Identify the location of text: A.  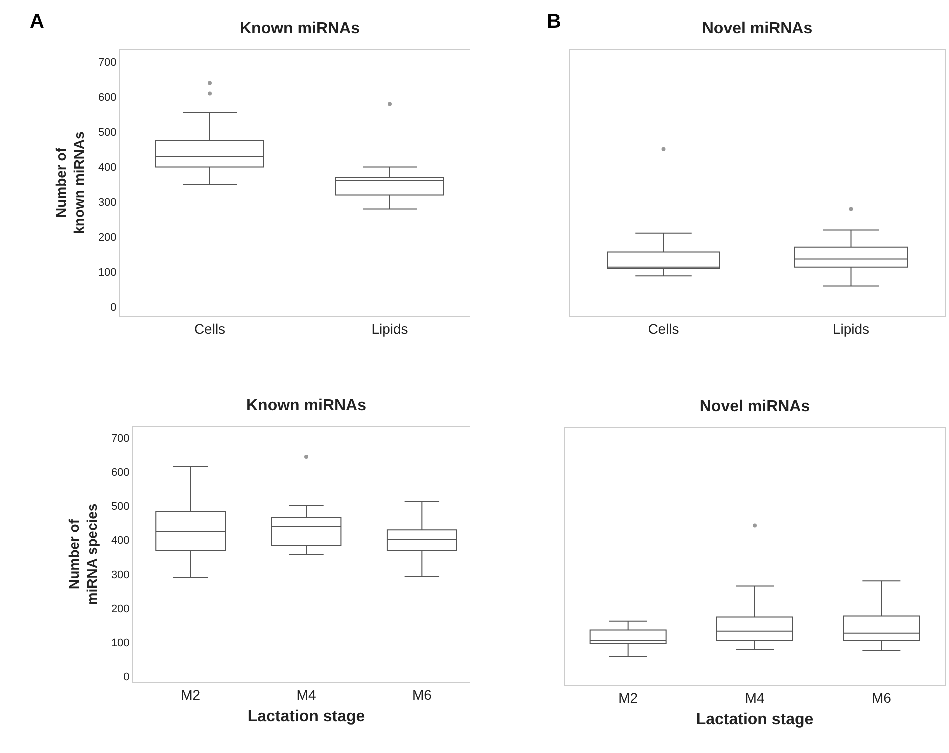
(37, 22).